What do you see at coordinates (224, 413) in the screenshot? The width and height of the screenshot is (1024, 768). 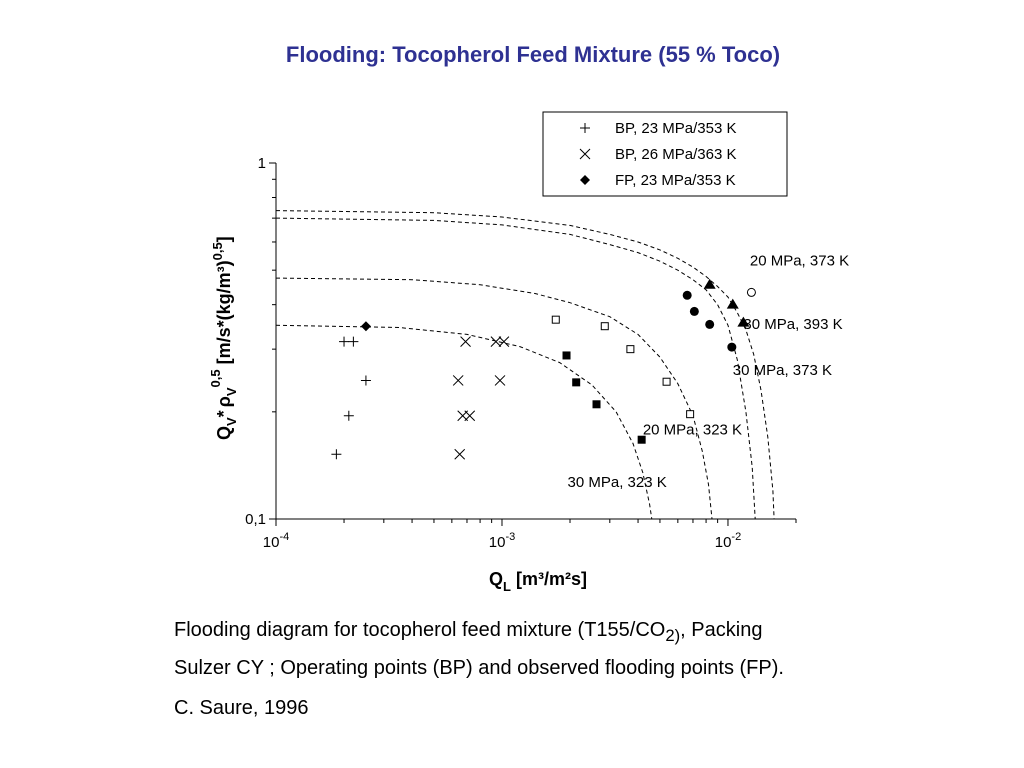 I see `y-axis-label-star: *` at bounding box center [224, 413].